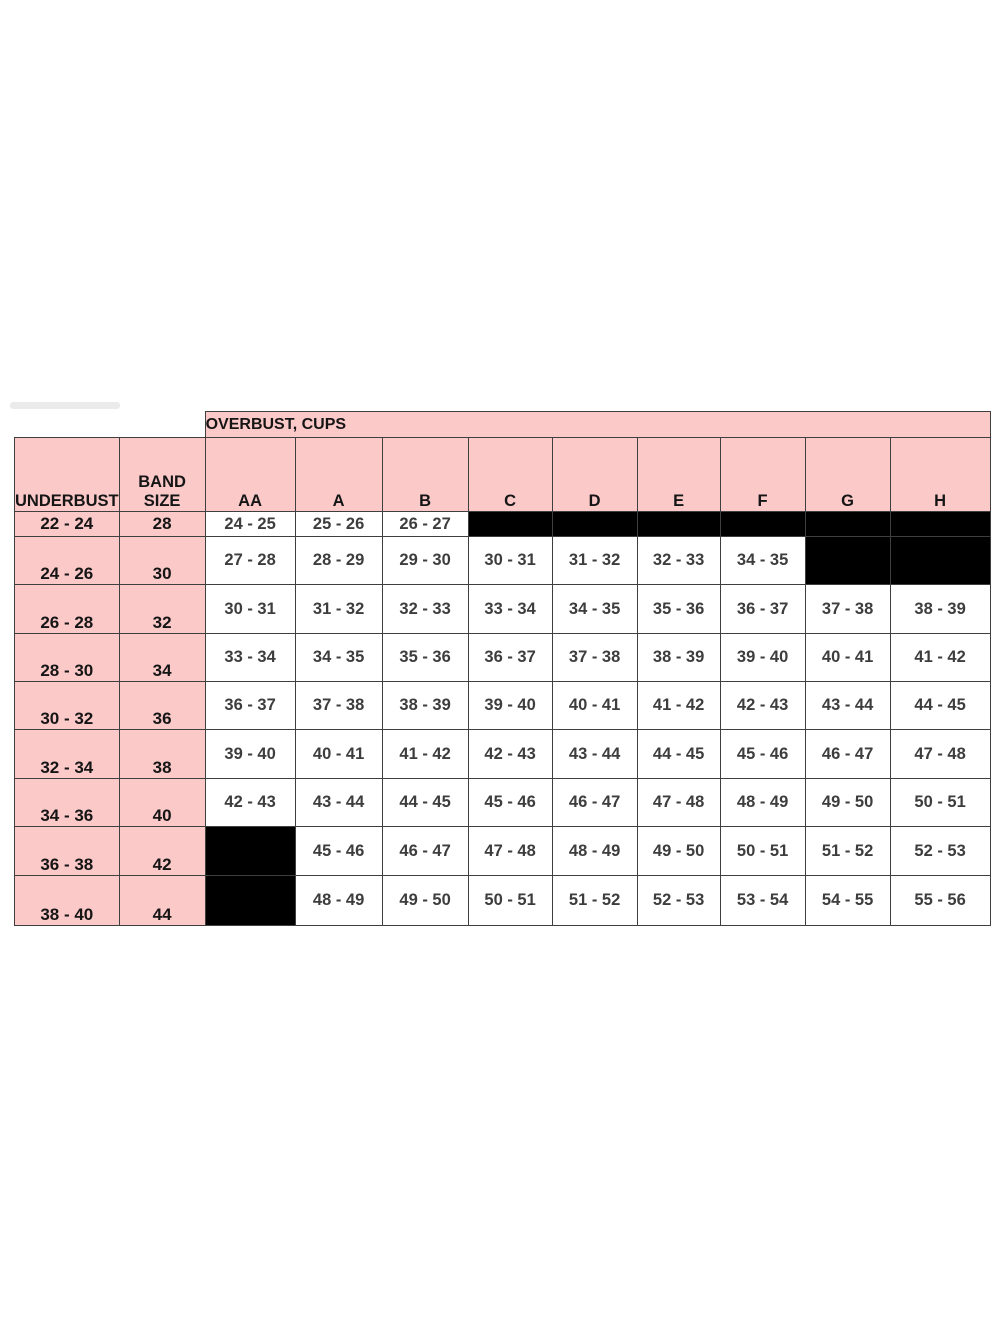 The height and width of the screenshot is (1334, 1000). I want to click on cup-range-cell: 28 - 29, so click(338, 560).